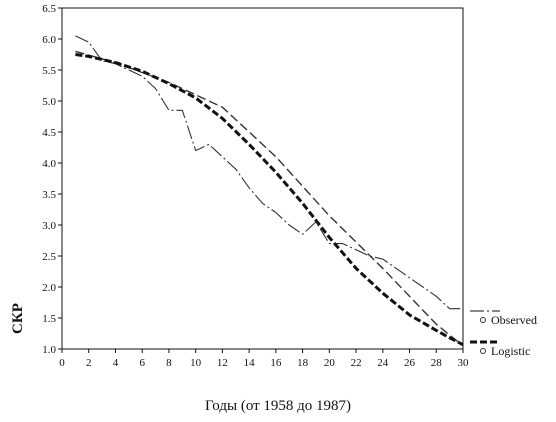 This screenshot has width=556, height=422. Describe the element at coordinates (250, 363) in the screenshot. I see `x-tick-label: 14` at that location.